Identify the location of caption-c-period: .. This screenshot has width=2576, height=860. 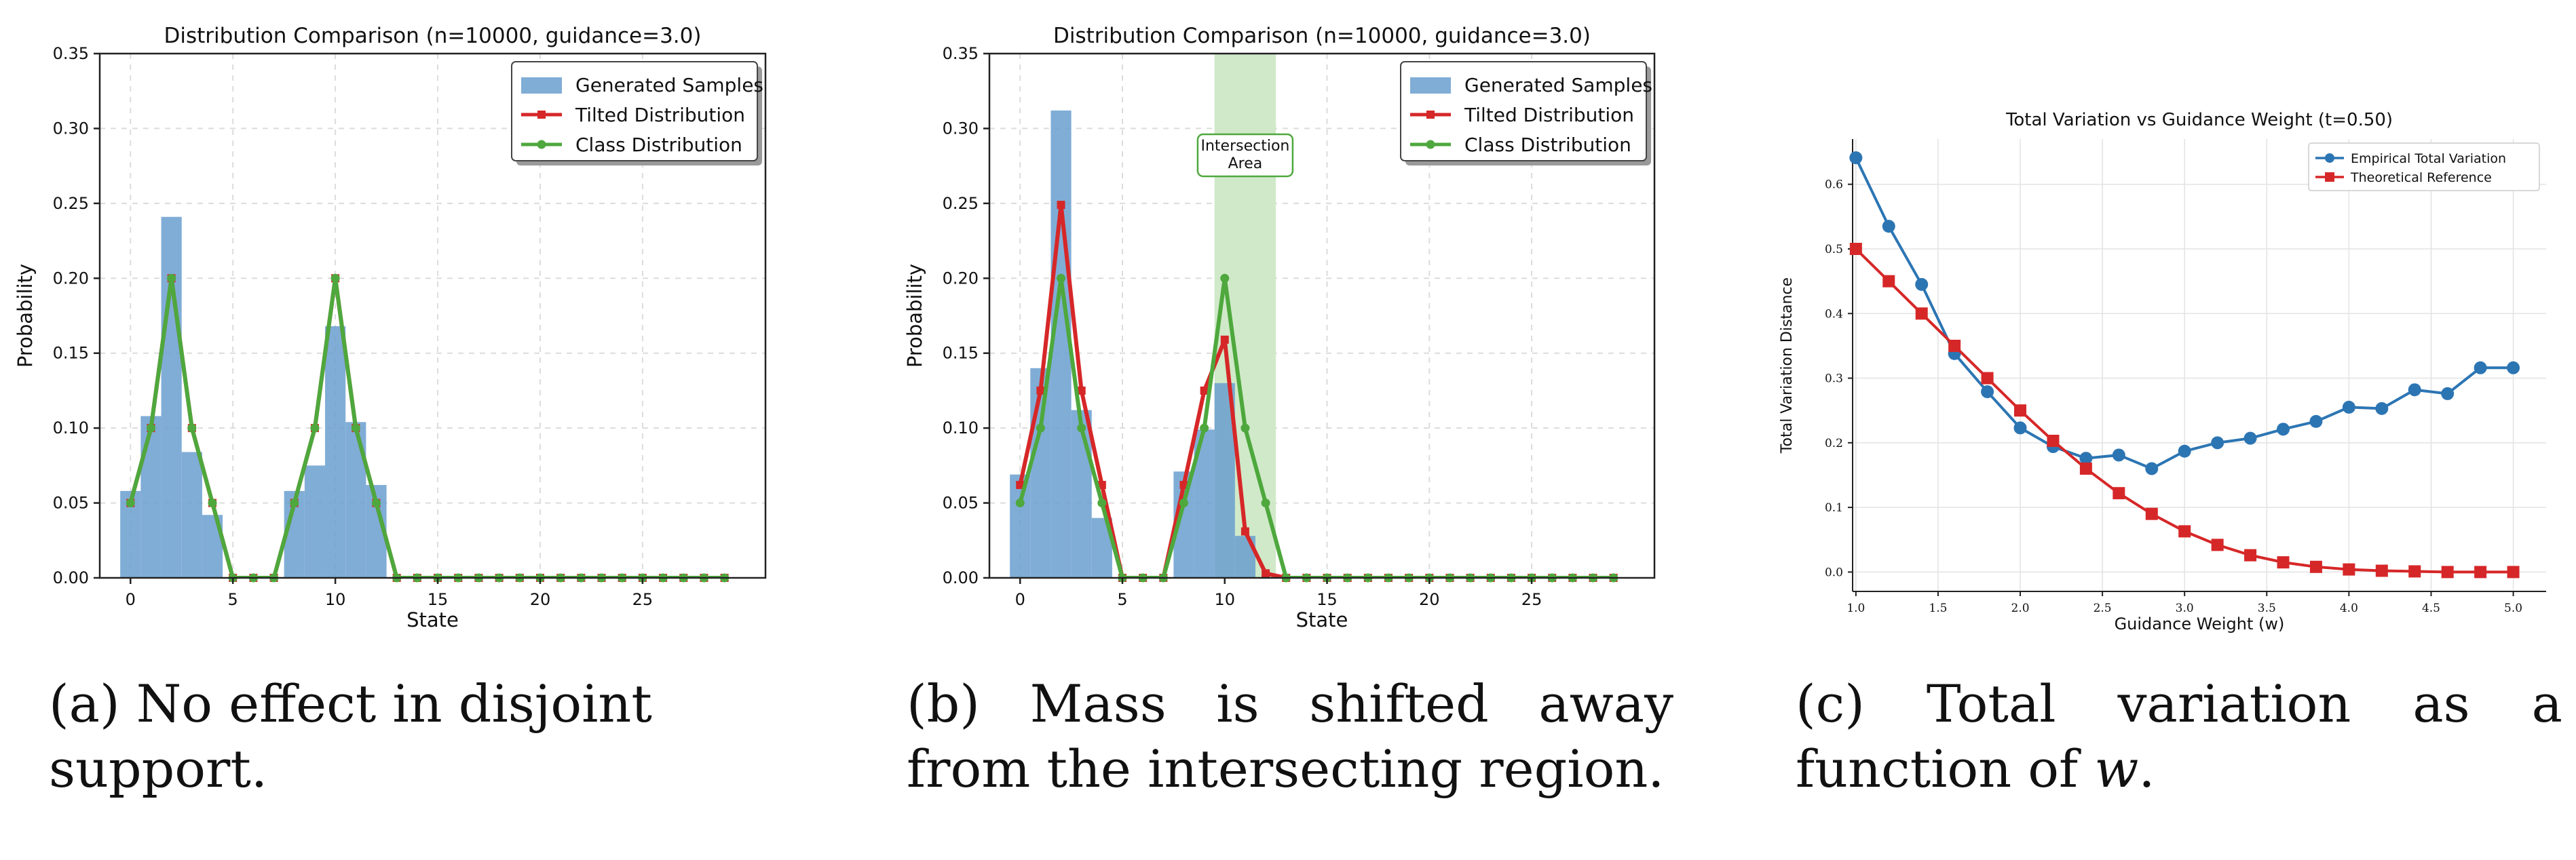
(2146, 769).